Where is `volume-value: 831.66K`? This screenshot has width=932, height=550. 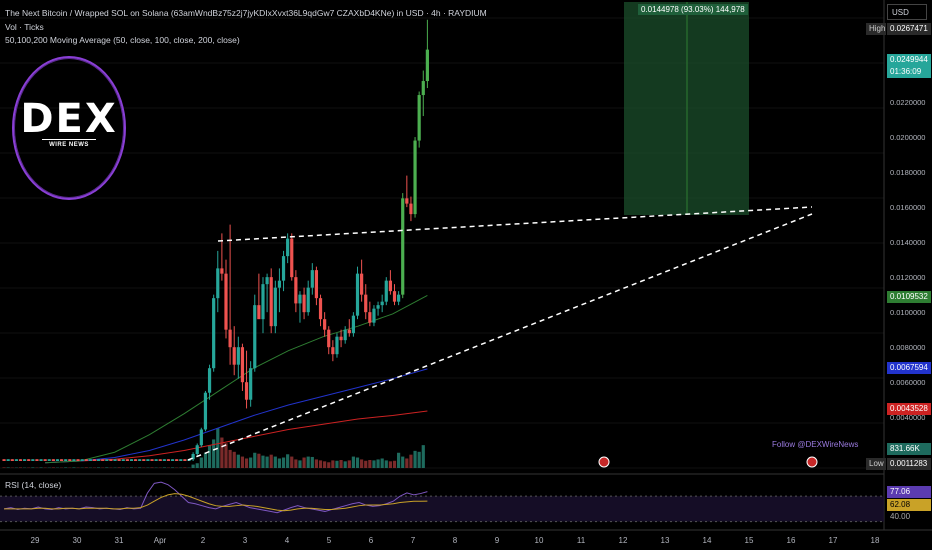 volume-value: 831.66K is located at coordinates (909, 449).